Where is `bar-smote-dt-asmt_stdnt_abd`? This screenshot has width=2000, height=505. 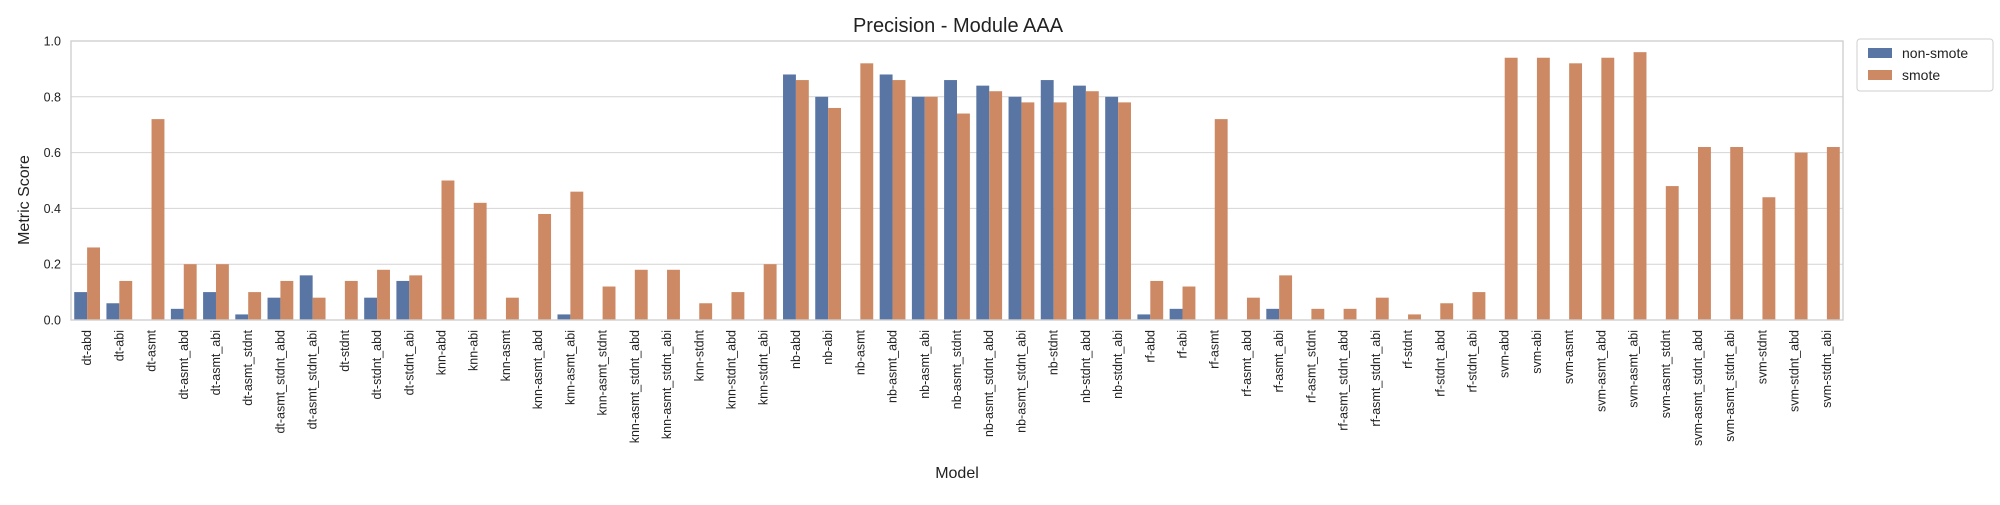 bar-smote-dt-asmt_stdnt_abd is located at coordinates (287, 300).